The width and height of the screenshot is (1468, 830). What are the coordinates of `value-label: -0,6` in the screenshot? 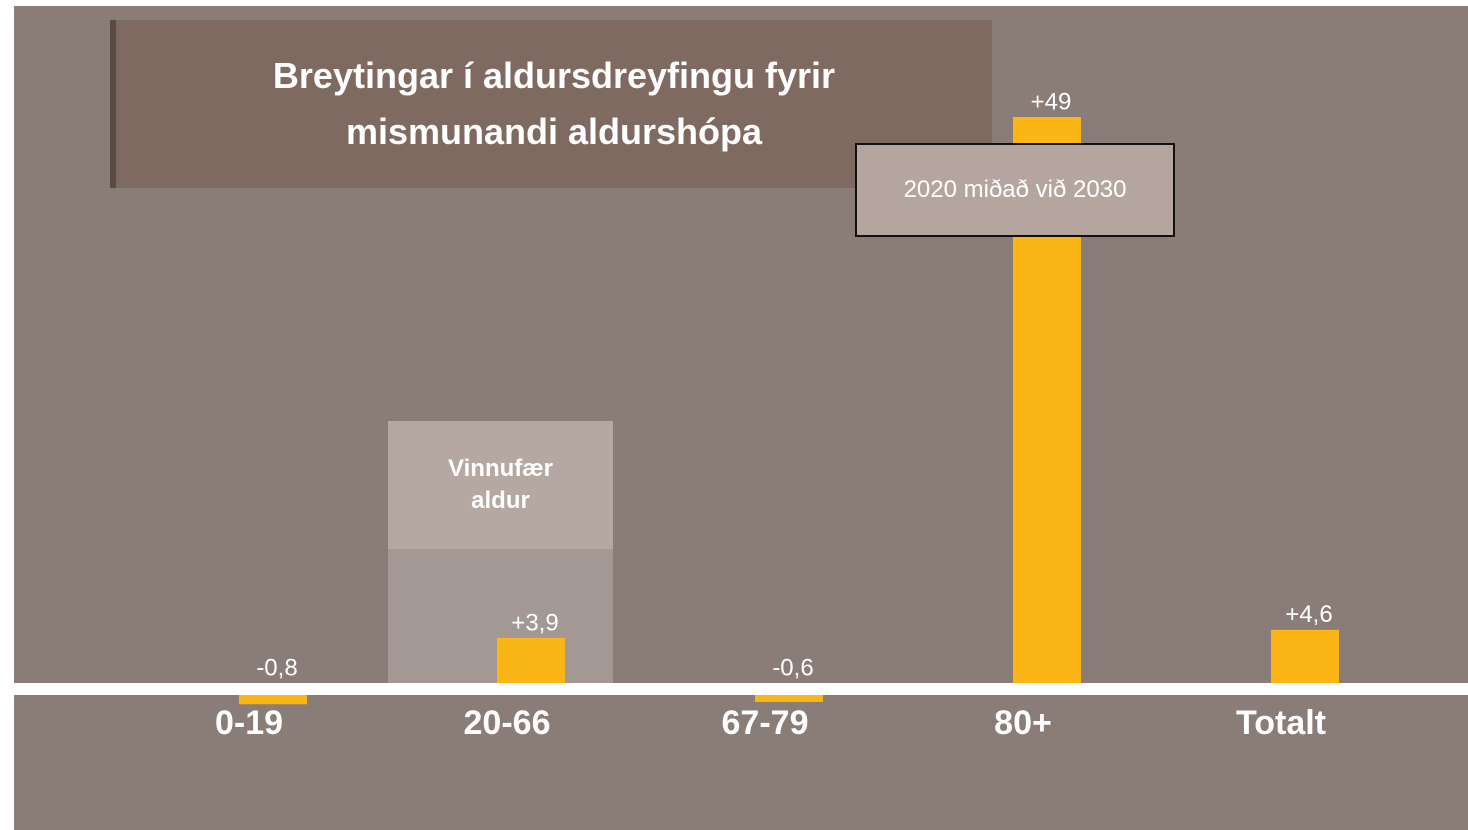 It's located at (792, 667).